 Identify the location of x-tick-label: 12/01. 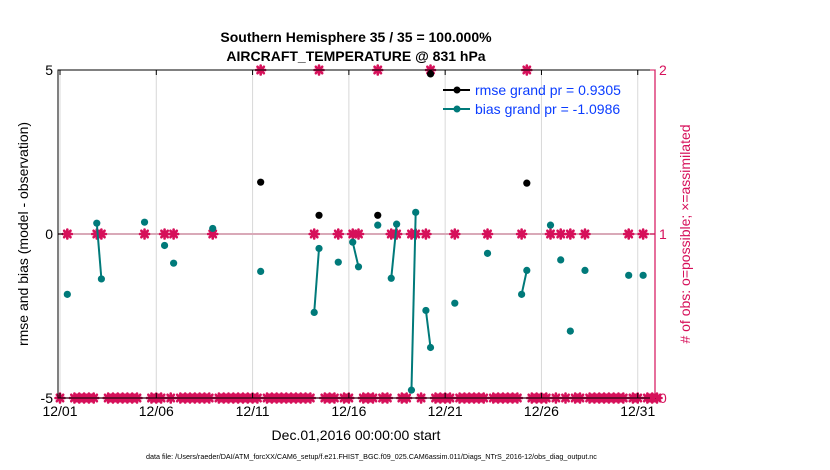
(59, 411).